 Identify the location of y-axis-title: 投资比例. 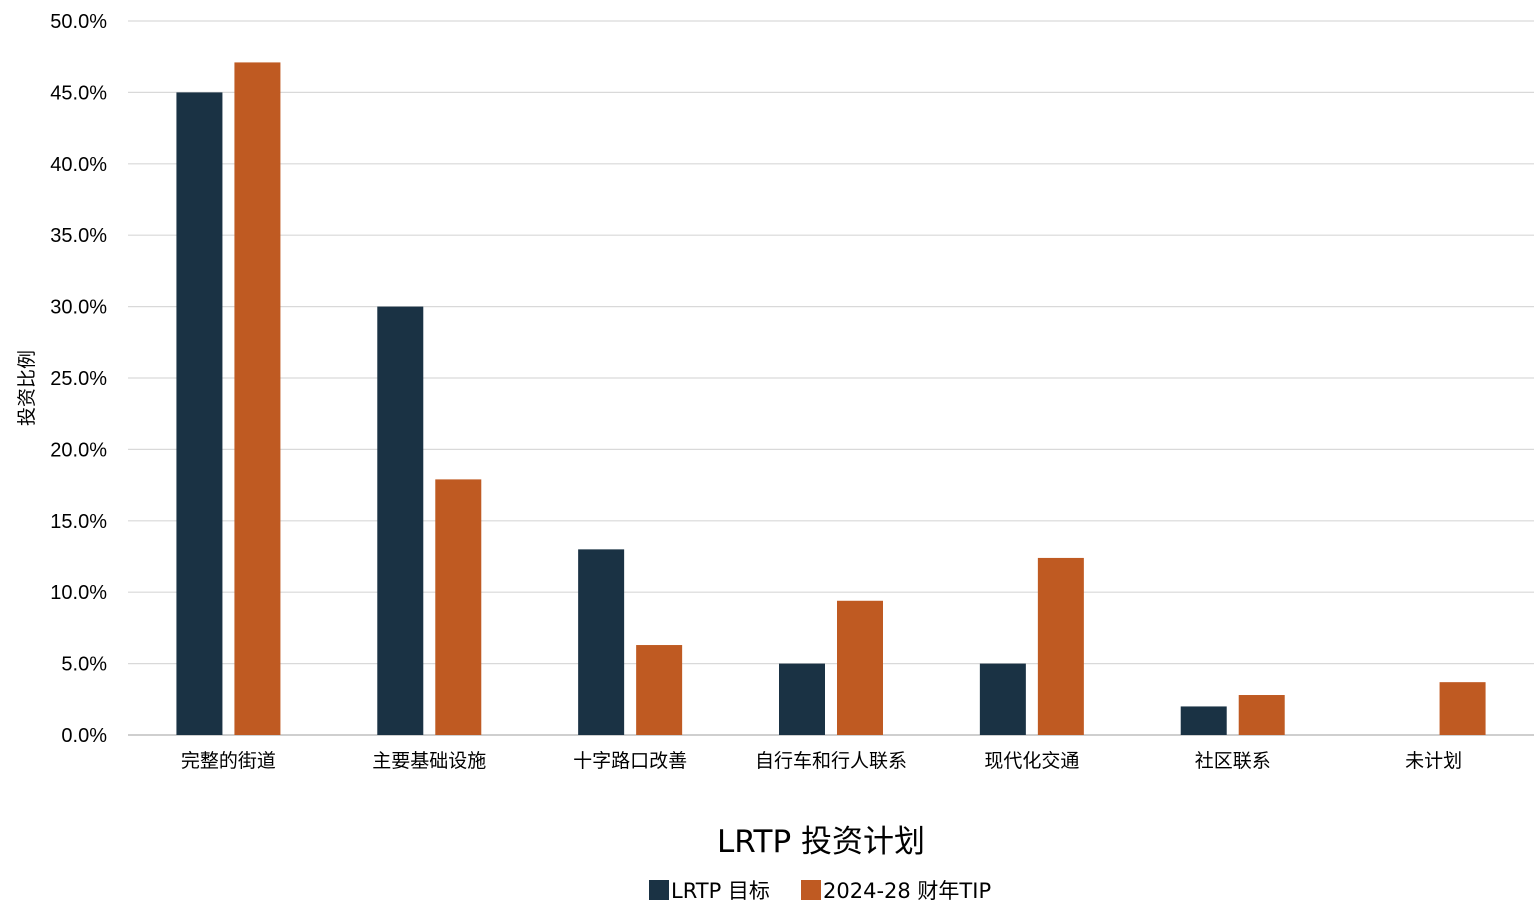
(27, 388).